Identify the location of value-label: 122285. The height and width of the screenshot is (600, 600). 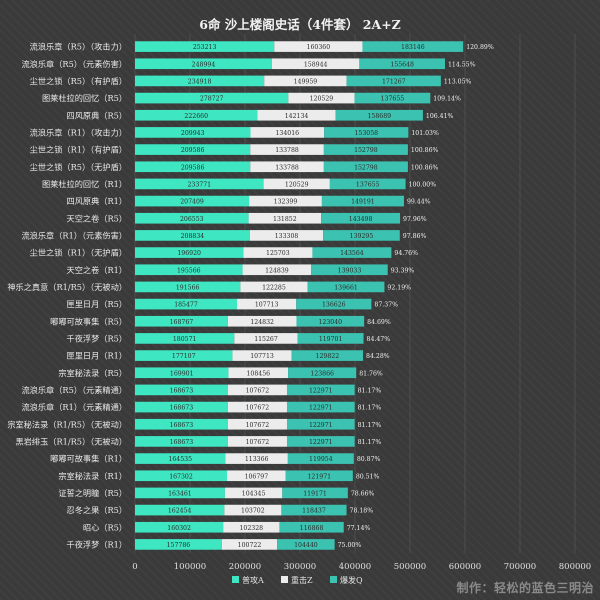
(274, 288).